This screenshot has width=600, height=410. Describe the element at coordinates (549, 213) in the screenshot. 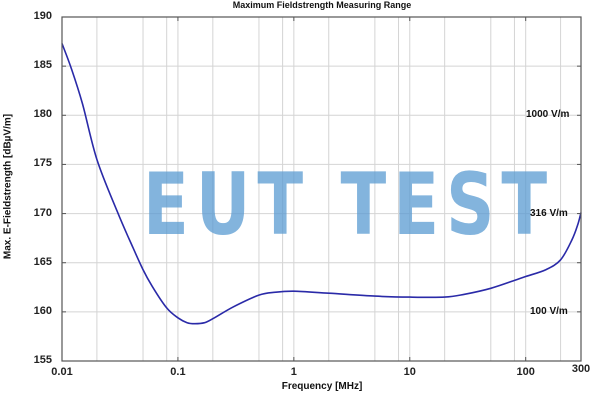

I see `fieldstrength-annotation: 316 V/m` at that location.